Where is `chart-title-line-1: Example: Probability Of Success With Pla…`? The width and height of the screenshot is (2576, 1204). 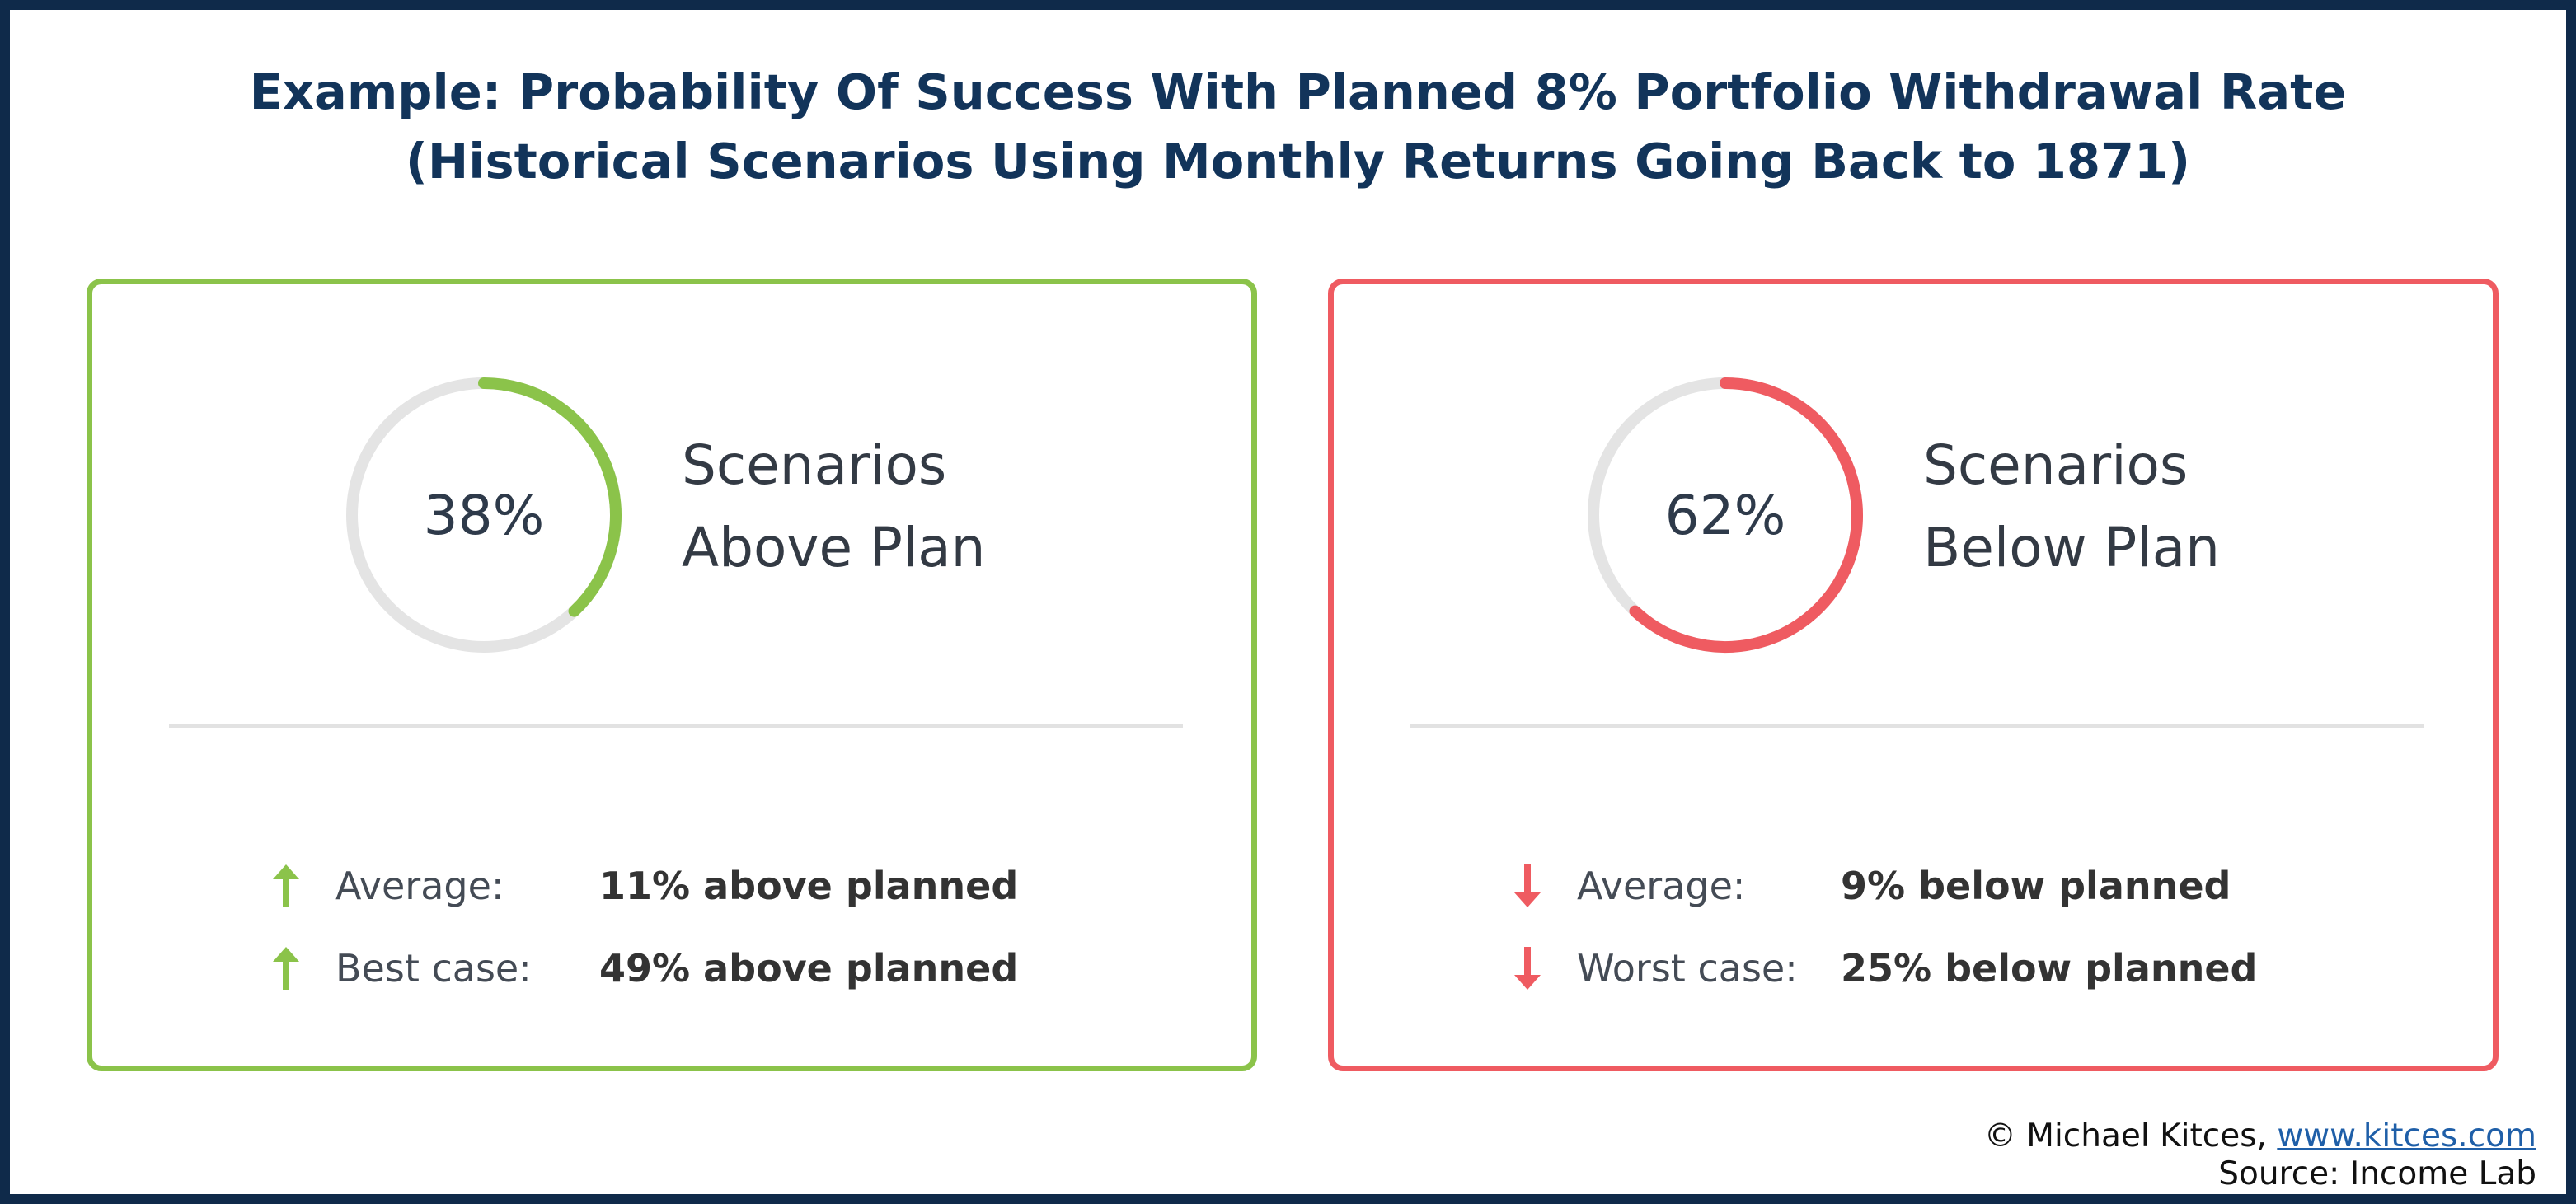 chart-title-line-1: Example: Probability Of Success With Pla… is located at coordinates (1298, 92).